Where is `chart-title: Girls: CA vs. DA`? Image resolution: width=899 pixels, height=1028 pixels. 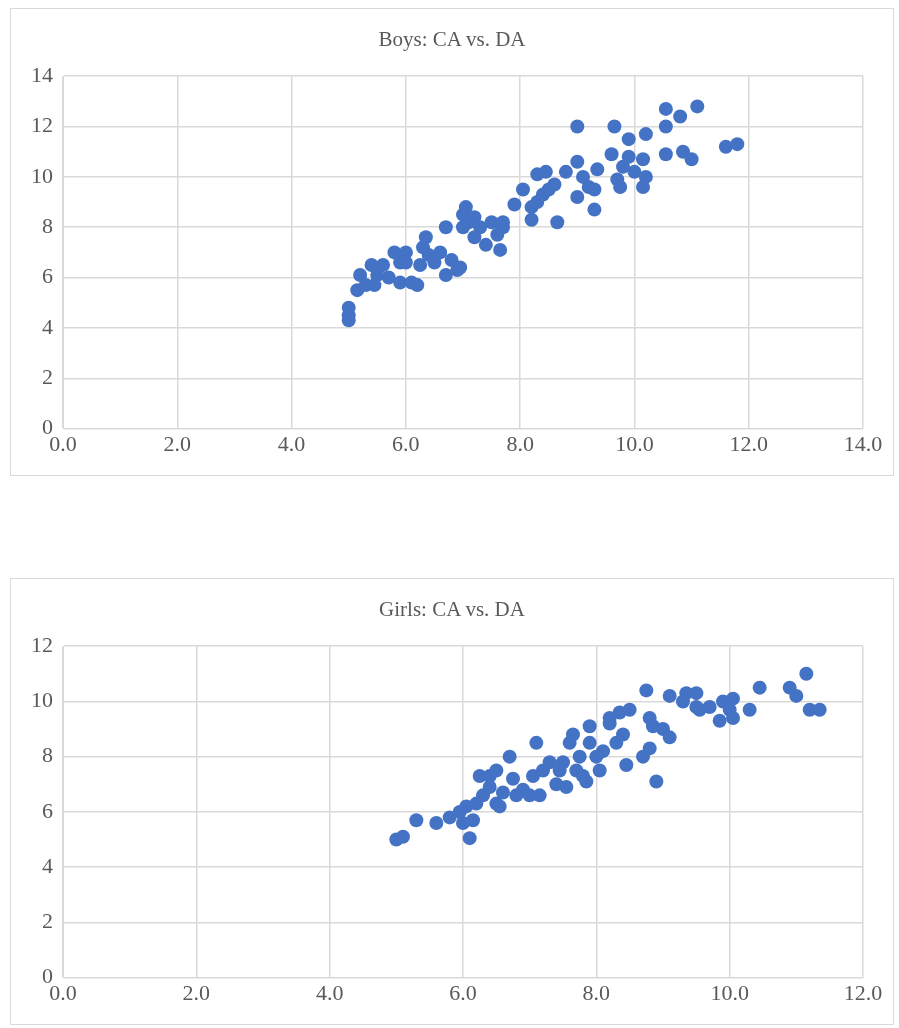 chart-title: Girls: CA vs. DA is located at coordinates (452, 610).